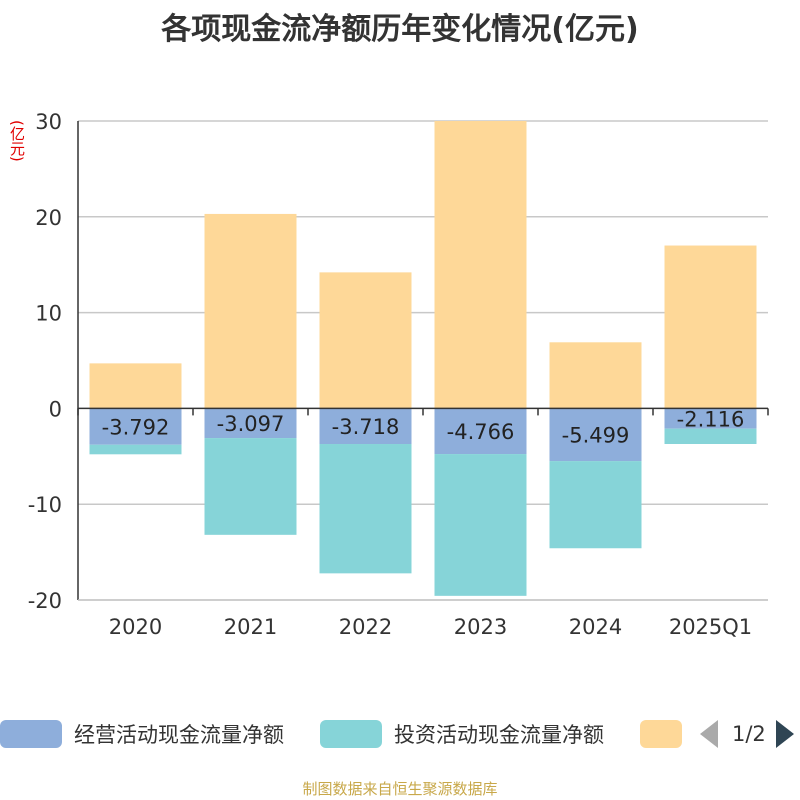  What do you see at coordinates (365, 340) in the screenshot?
I see `bar-series-3-2022` at bounding box center [365, 340].